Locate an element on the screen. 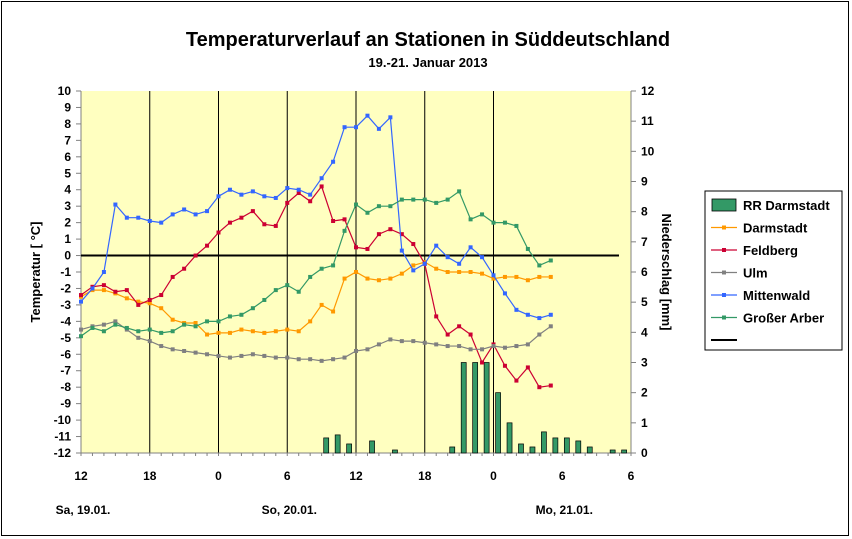 The image size is (852, 539). date-label: So, 20.01. is located at coordinates (289, 510).